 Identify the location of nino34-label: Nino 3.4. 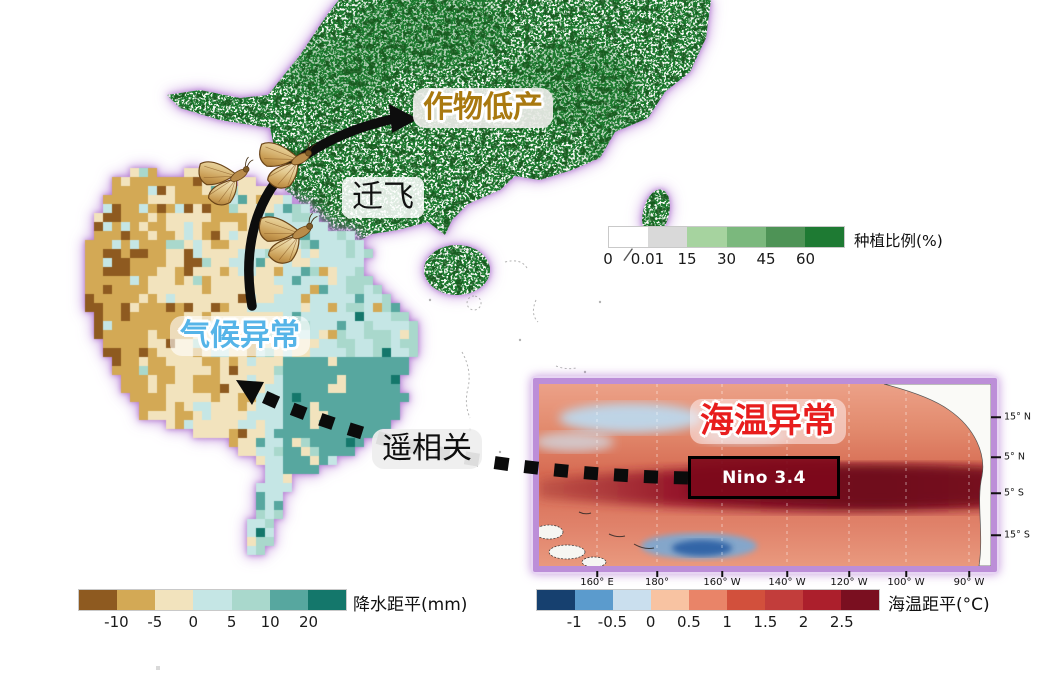
(764, 477).